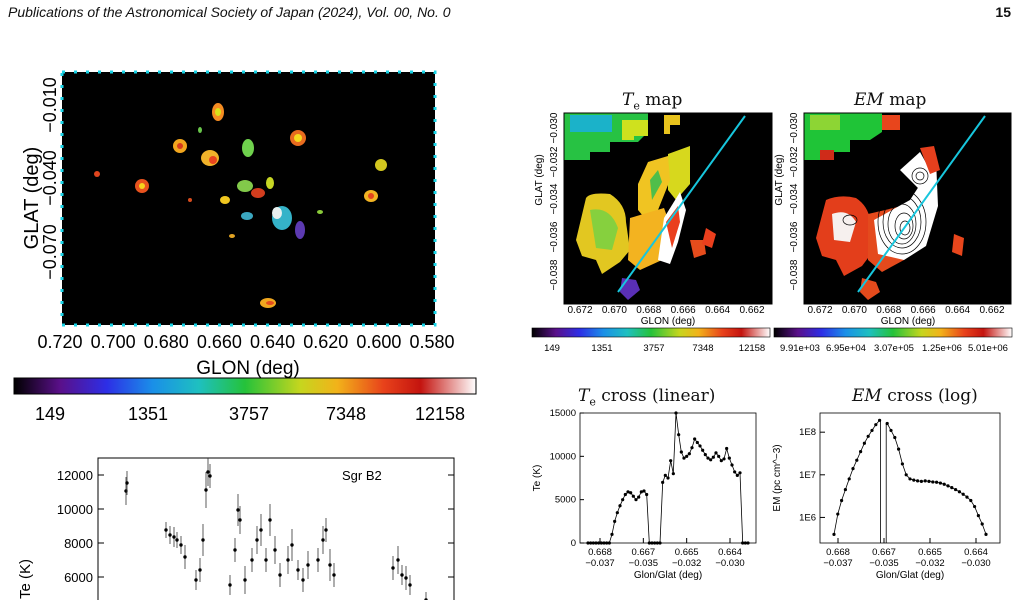 This screenshot has width=1021, height=600. What do you see at coordinates (890, 100) in the screenshot?
I see `em-map-title: EM map` at bounding box center [890, 100].